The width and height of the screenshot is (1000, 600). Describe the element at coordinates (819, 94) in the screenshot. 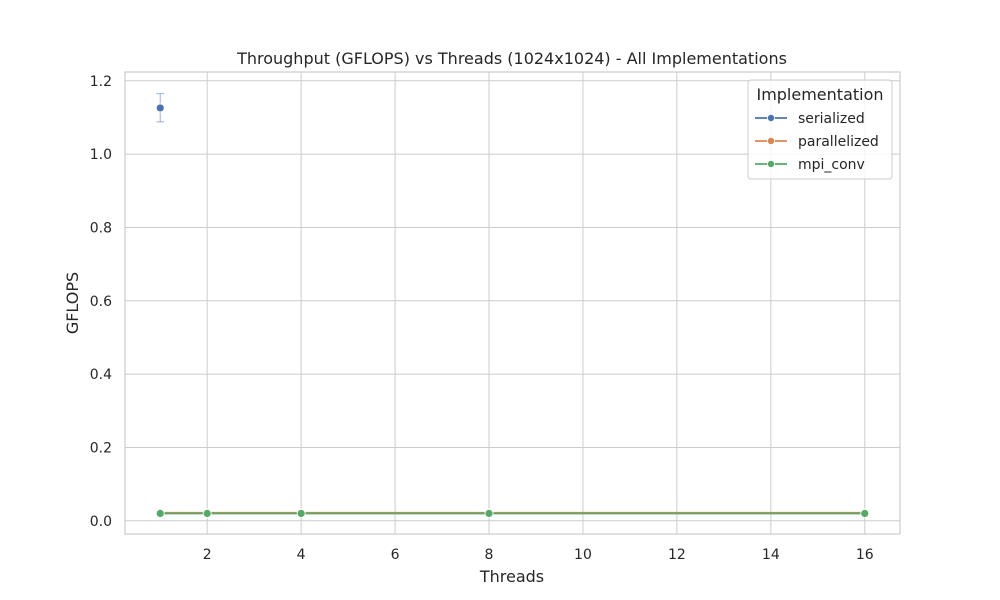

I see `legend-title: Implementation` at that location.